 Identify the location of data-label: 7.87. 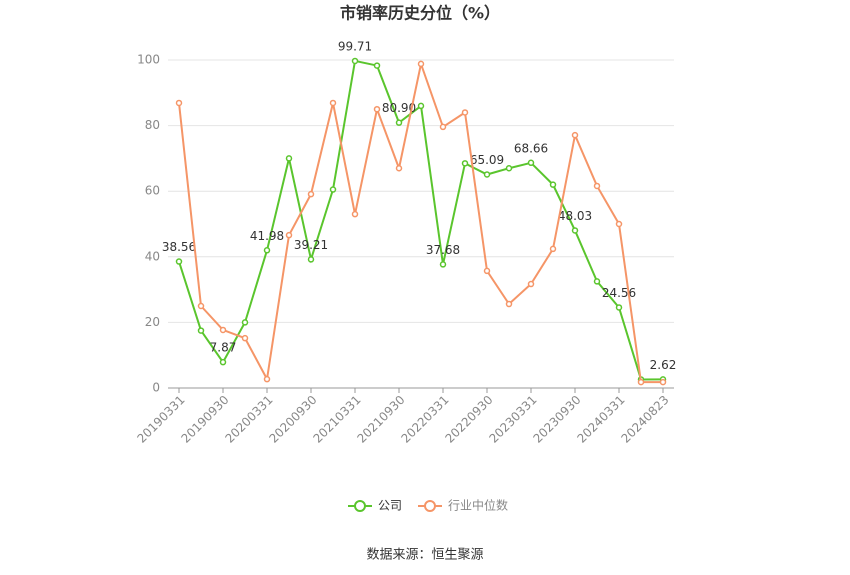
(223, 348).